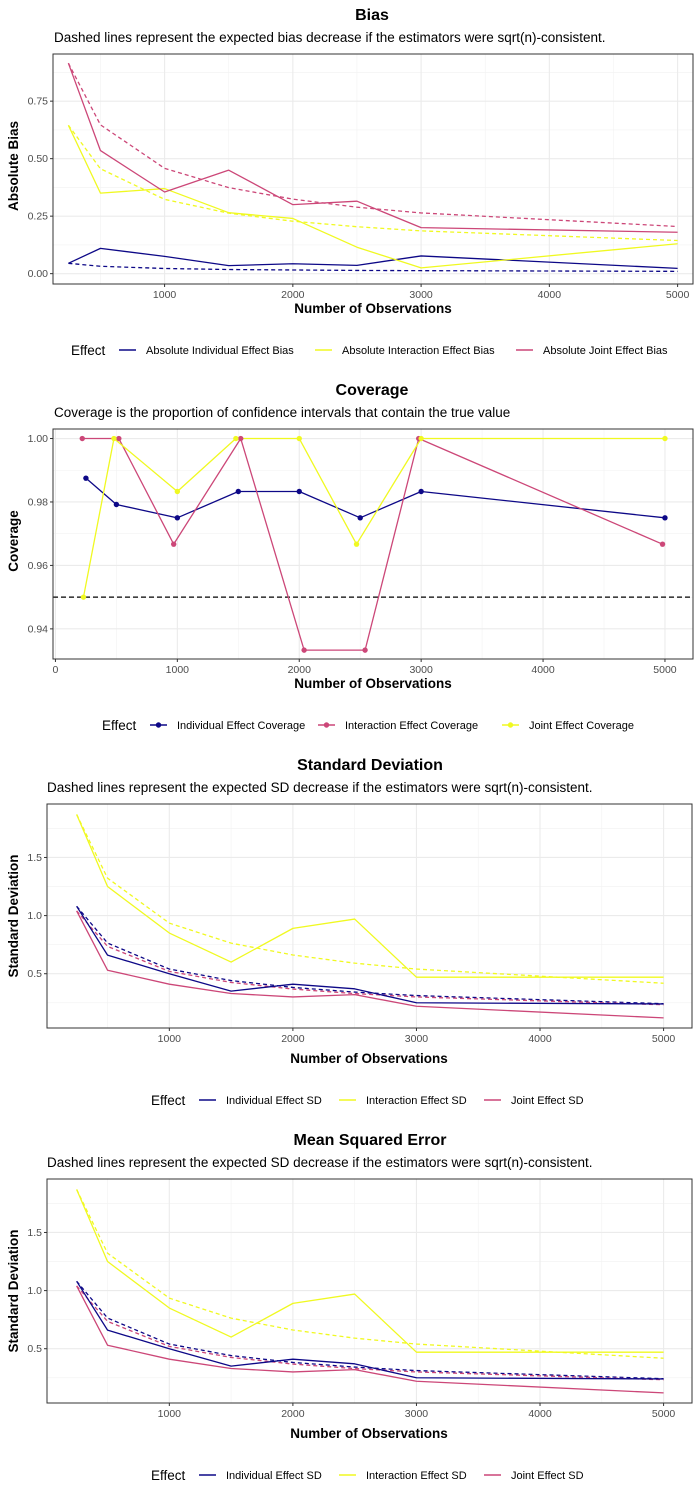 This screenshot has width=700, height=1500. Describe the element at coordinates (38, 102) in the screenshot. I see `y-tick-label: 0.75` at that location.